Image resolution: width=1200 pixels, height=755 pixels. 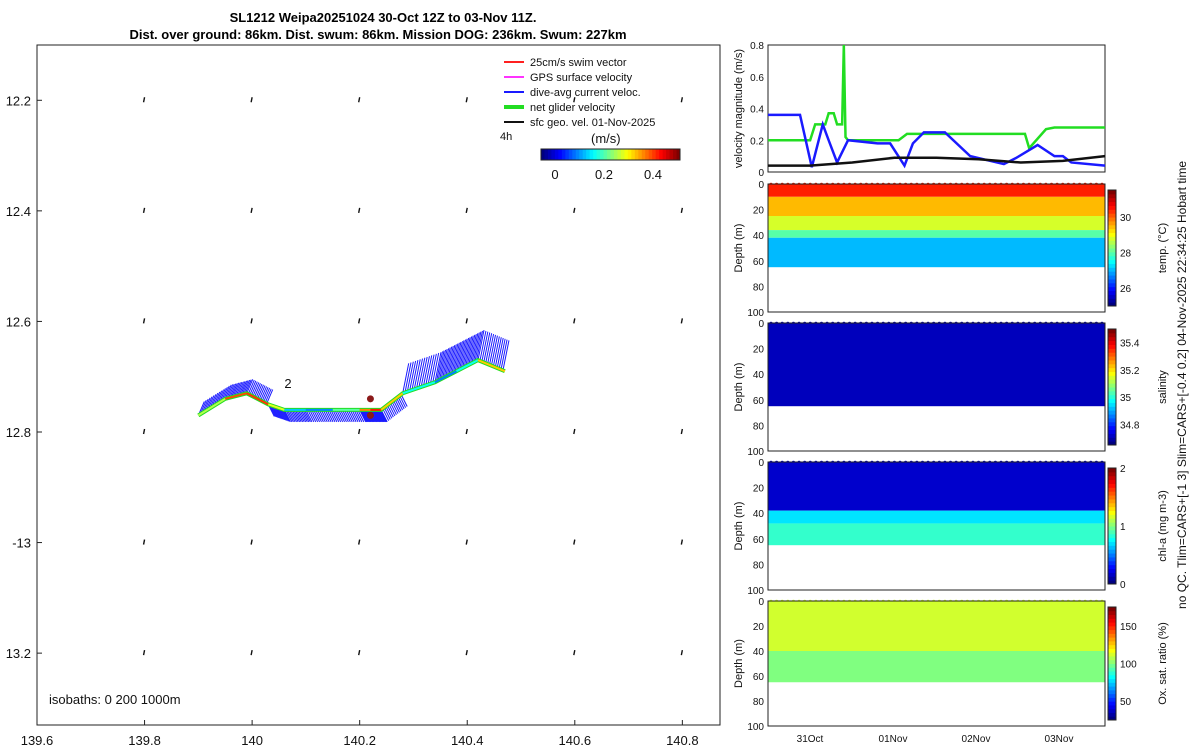 What do you see at coordinates (936, 526) in the screenshot?
I see `panel-frame` at bounding box center [936, 526].